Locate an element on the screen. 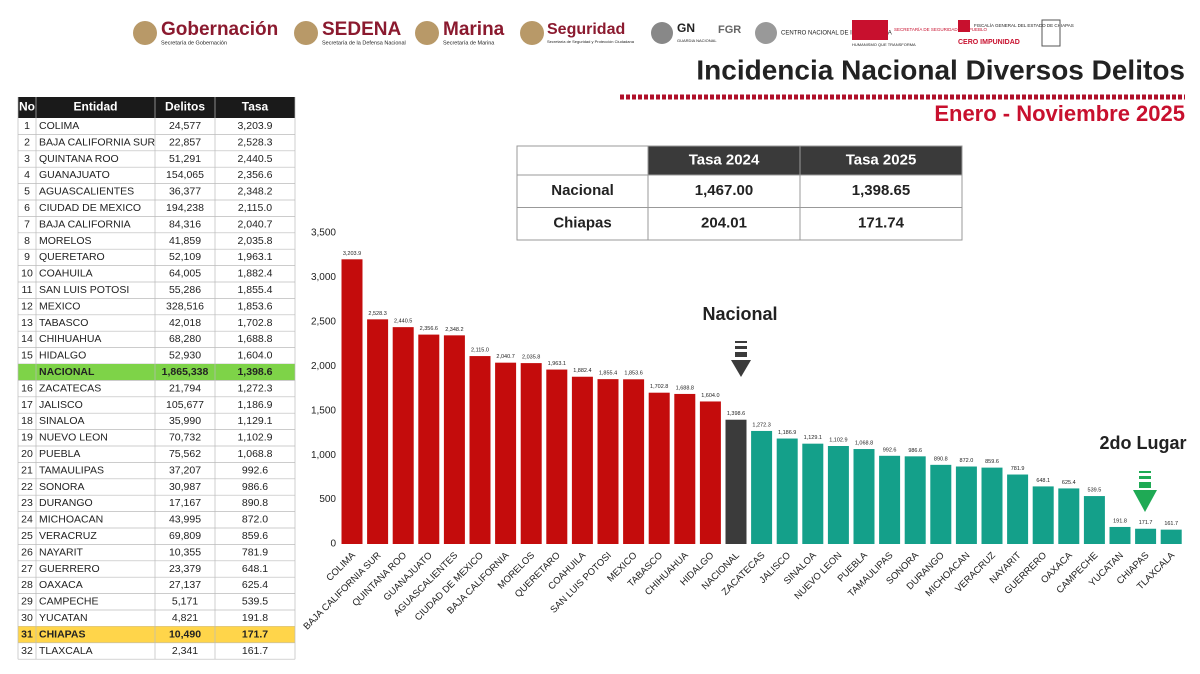 Image resolution: width=1200 pixels, height=674 pixels. table-cell: MEXICO is located at coordinates (59, 306).